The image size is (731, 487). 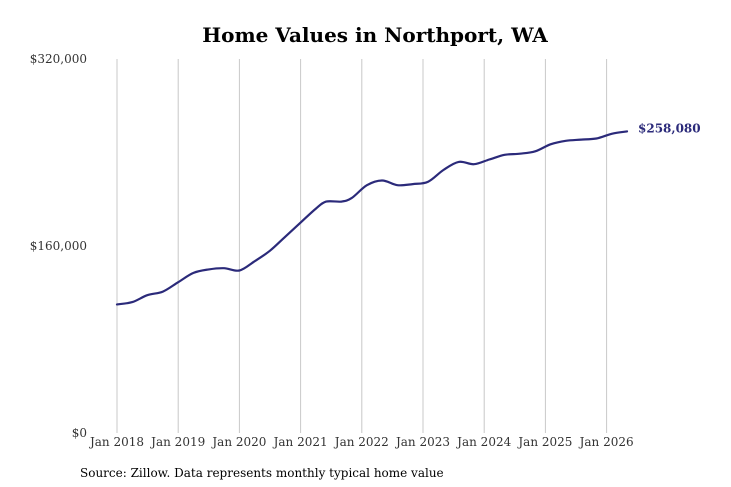 What do you see at coordinates (544, 442) in the screenshot?
I see `x-tick-label: Jan 2025` at bounding box center [544, 442].